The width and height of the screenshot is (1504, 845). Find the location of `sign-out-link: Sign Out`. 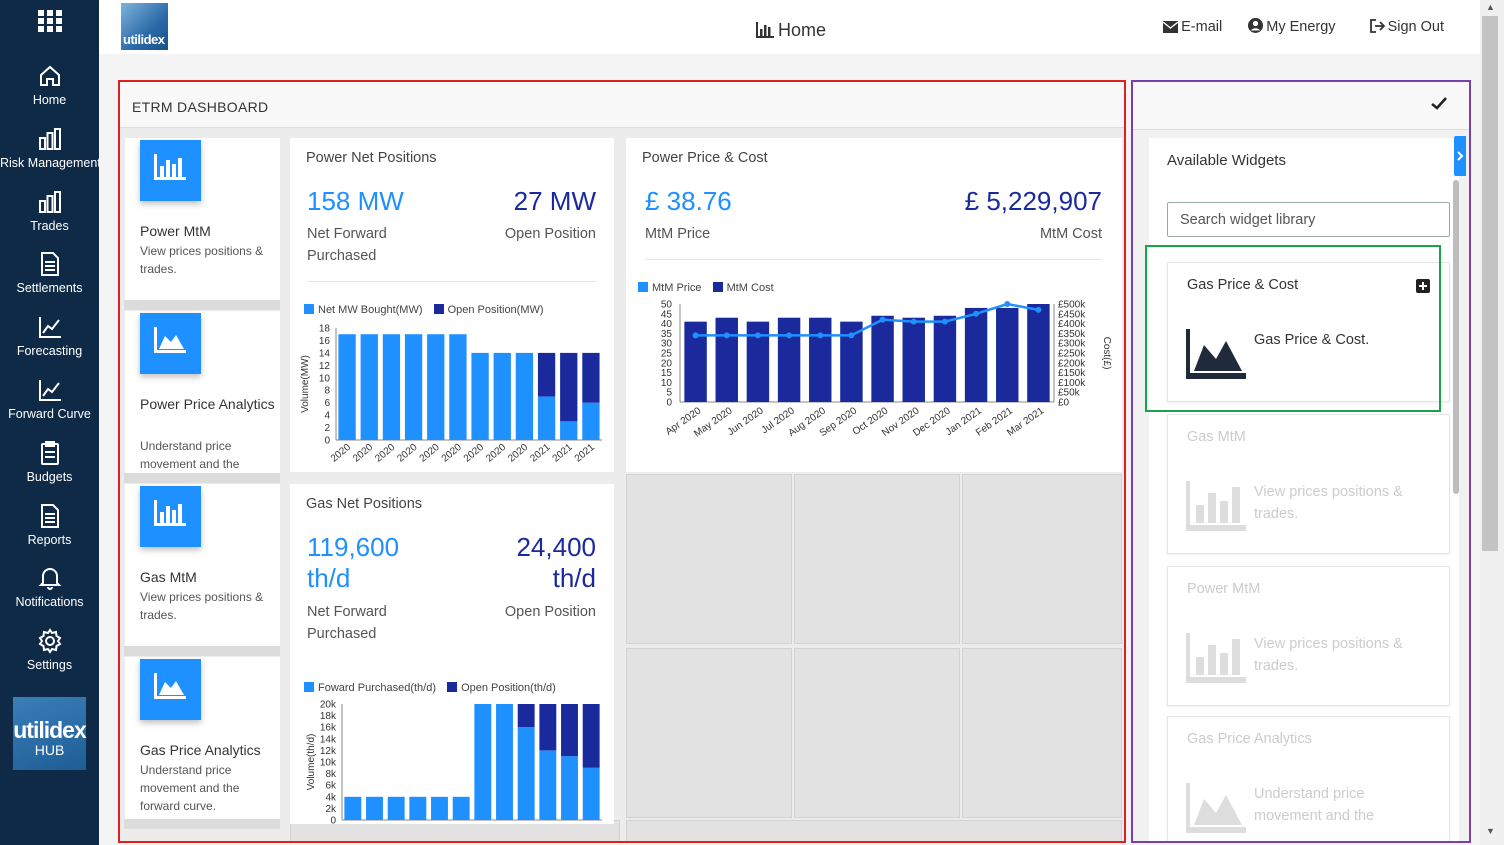

sign-out-link: Sign Out is located at coordinates (1406, 27).